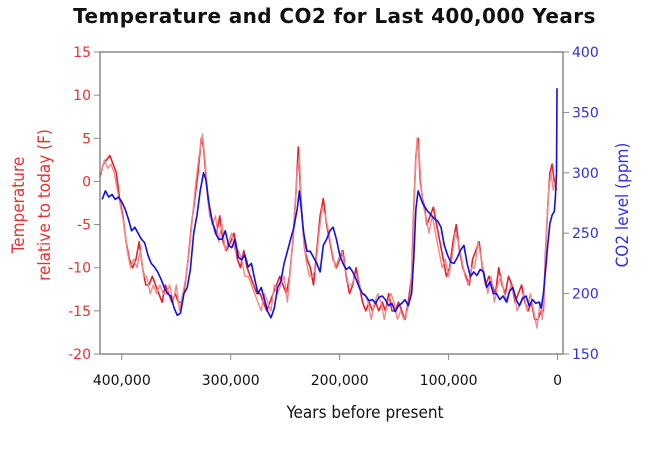  Describe the element at coordinates (364, 413) in the screenshot. I see `x-axis-label: Years before present` at that location.